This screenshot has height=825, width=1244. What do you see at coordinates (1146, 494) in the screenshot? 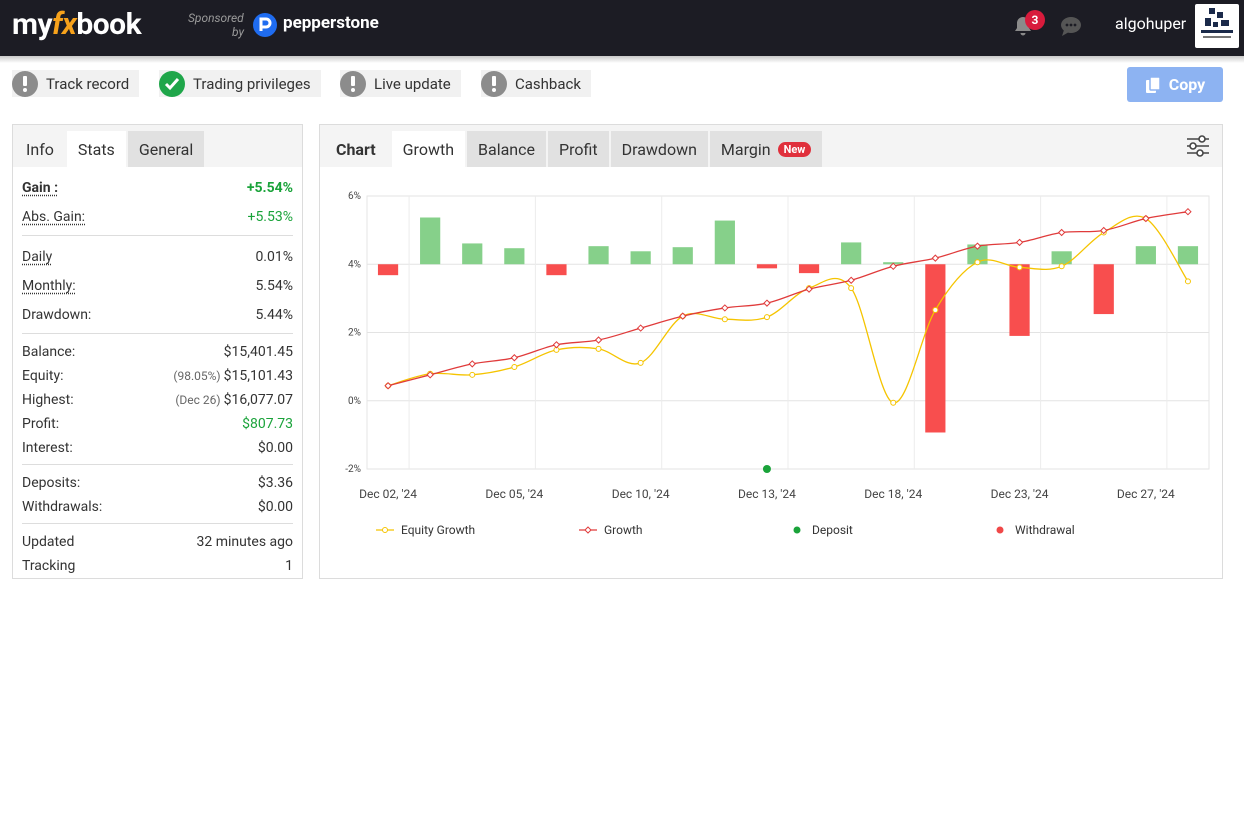
I see `x-tick-label: Dec 27, '24` at bounding box center [1146, 494].